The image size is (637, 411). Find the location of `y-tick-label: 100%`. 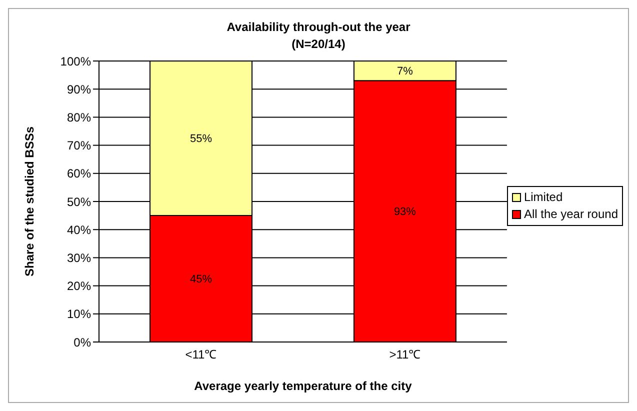

y-tick-label: 100% is located at coordinates (76, 61).